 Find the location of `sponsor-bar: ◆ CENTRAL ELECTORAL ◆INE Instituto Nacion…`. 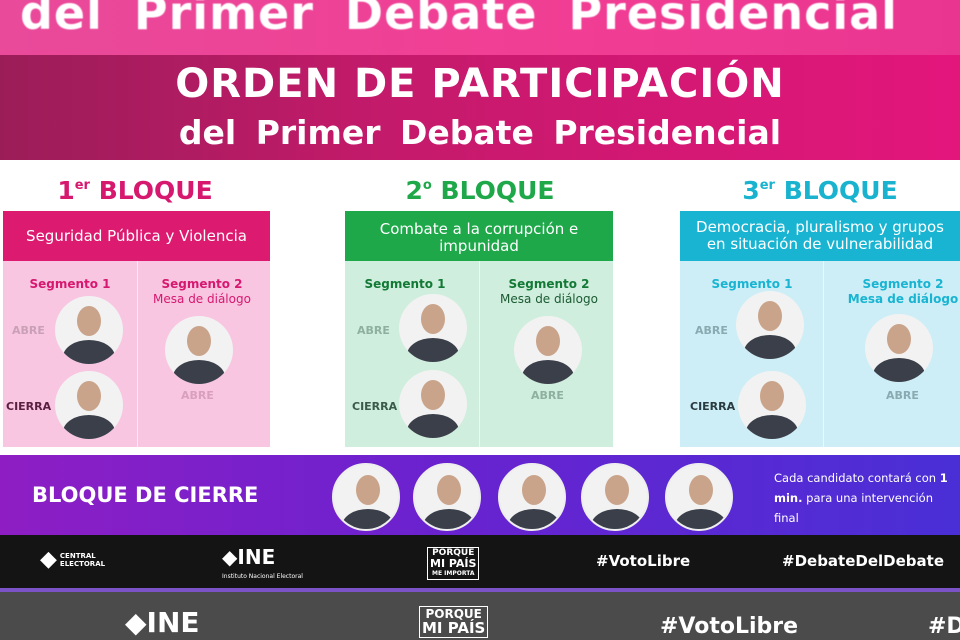

sponsor-bar: ◆ CENTRAL ELECTORAL ◆INE Instituto Nacion… is located at coordinates (480, 561).